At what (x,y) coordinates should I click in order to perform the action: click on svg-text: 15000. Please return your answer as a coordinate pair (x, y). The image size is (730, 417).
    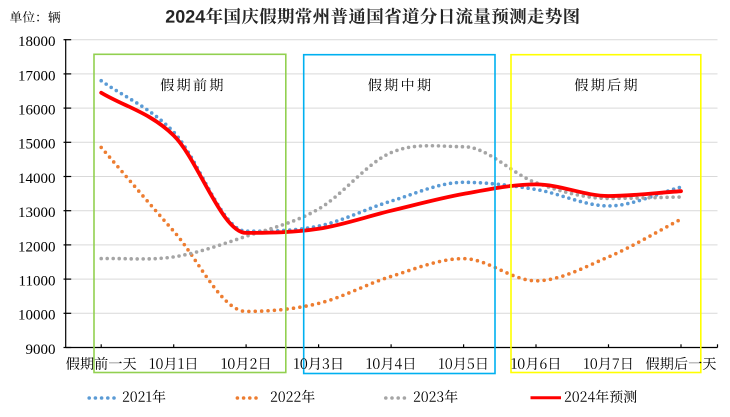
    Looking at the image, I should click on (37, 145).